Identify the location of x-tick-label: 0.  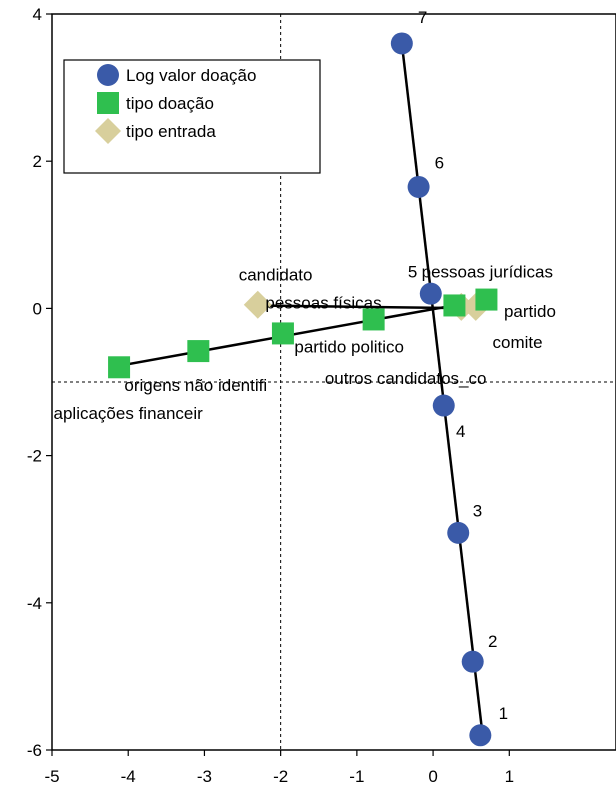
(432, 776).